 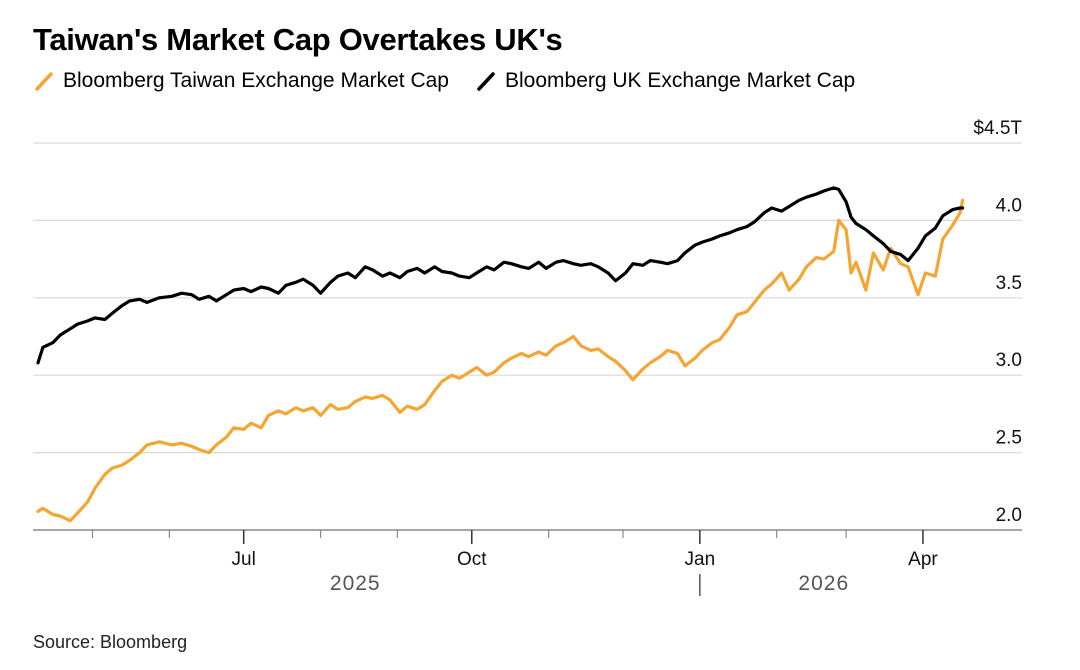 What do you see at coordinates (997, 322) in the screenshot?
I see `y-axis: 2.0 2.5 3.0 3.5 4.0 $4.5T` at bounding box center [997, 322].